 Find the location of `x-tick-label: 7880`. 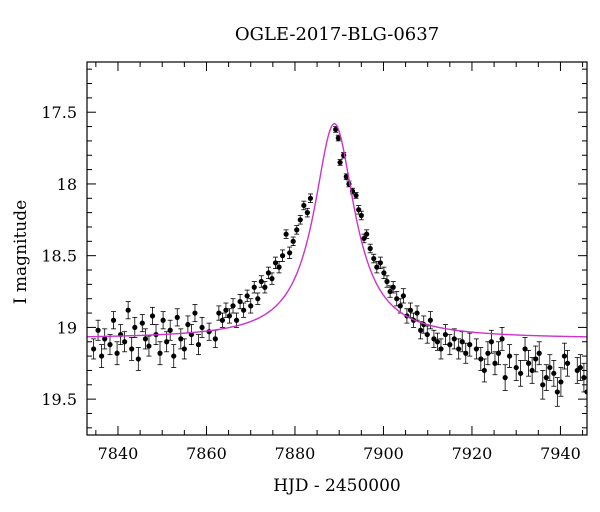

x-tick-label: 7880 is located at coordinates (295, 453).